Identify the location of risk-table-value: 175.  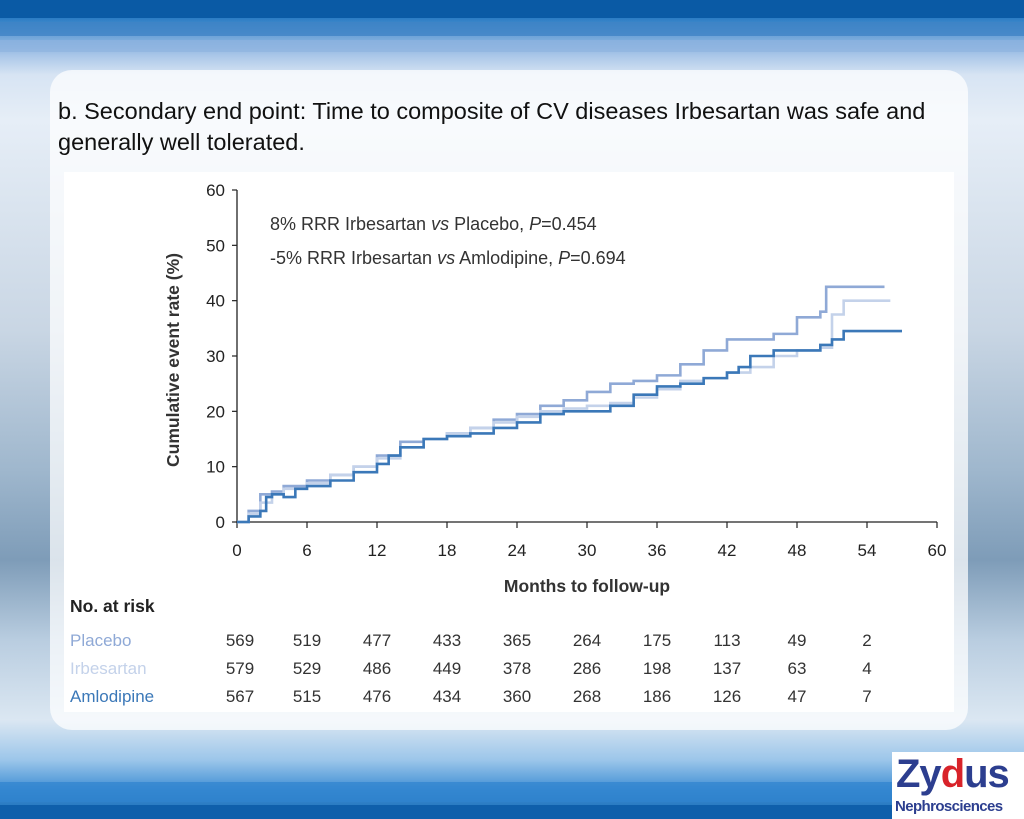
(657, 640).